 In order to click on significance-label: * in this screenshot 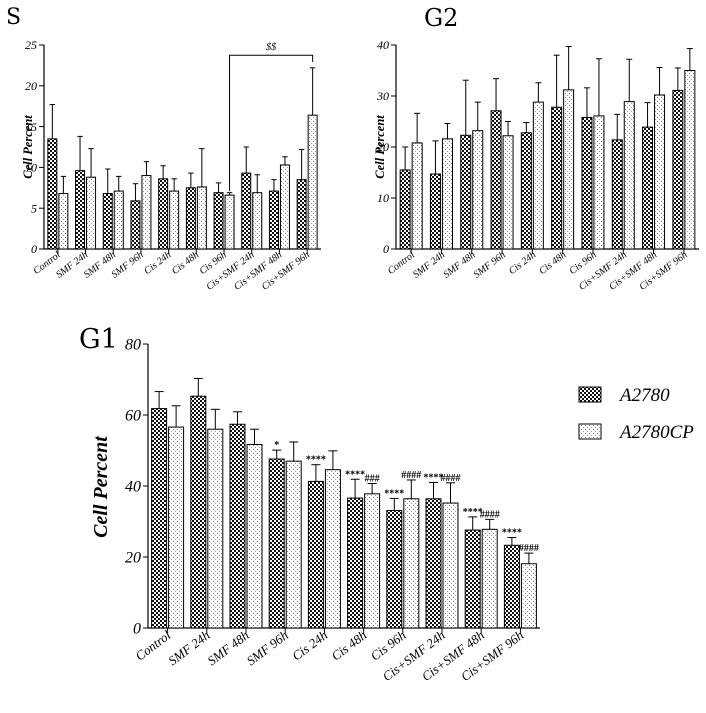, I will do `click(276, 445)`.